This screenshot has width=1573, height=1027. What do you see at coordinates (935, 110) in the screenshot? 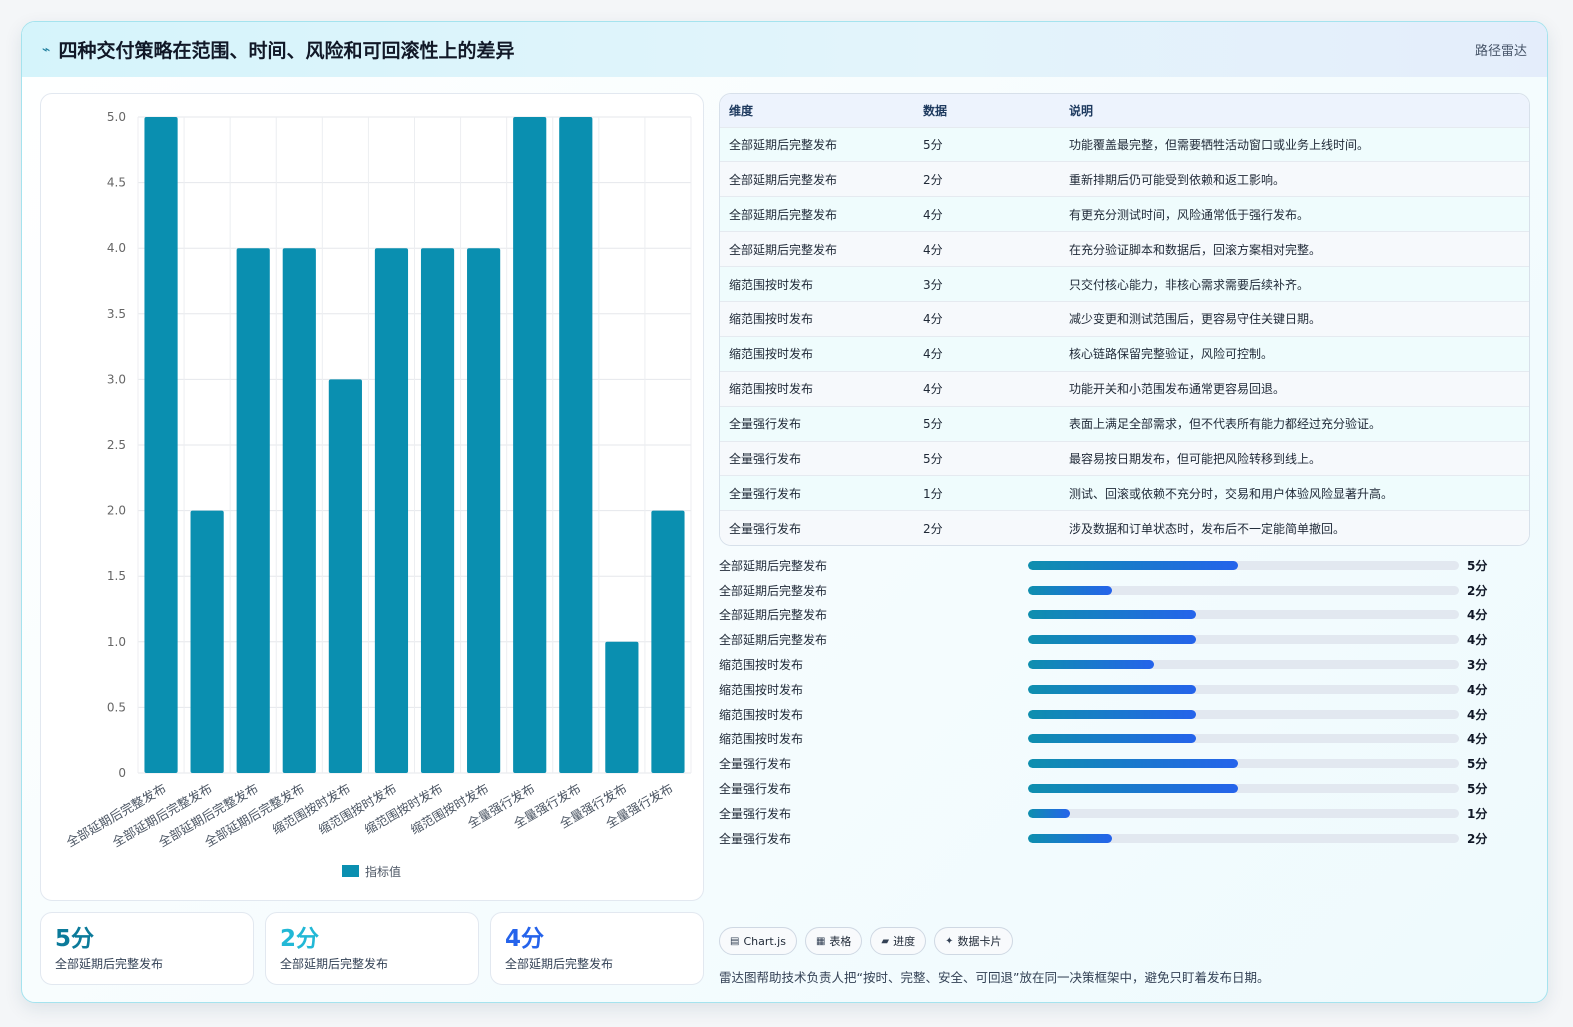
I see `column-header-data: 数据` at bounding box center [935, 110].